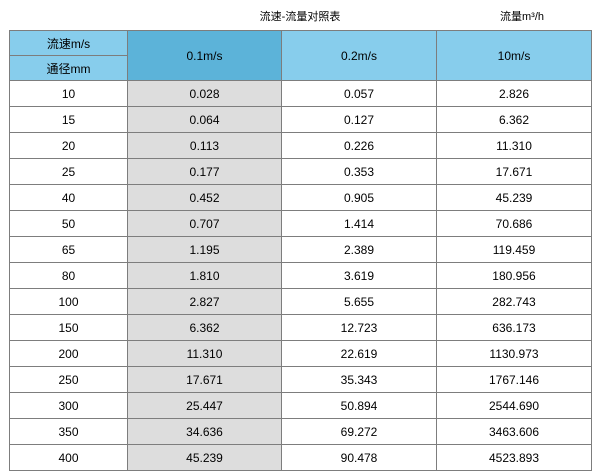 This screenshot has width=600, height=471. What do you see at coordinates (68, 275) in the screenshot?
I see `cell-dn: 80` at bounding box center [68, 275].